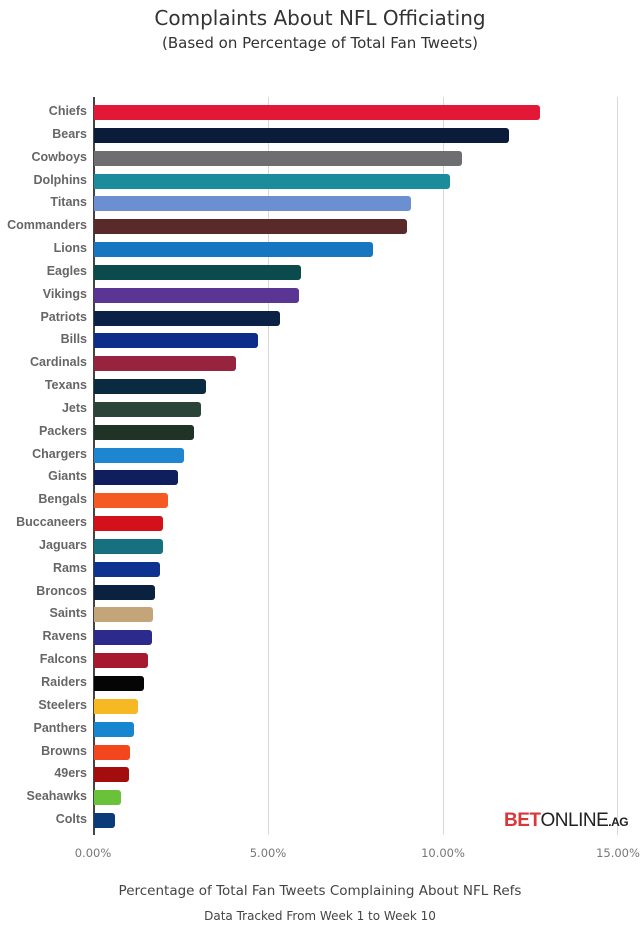  I want to click on y-axis-line, so click(94, 466).